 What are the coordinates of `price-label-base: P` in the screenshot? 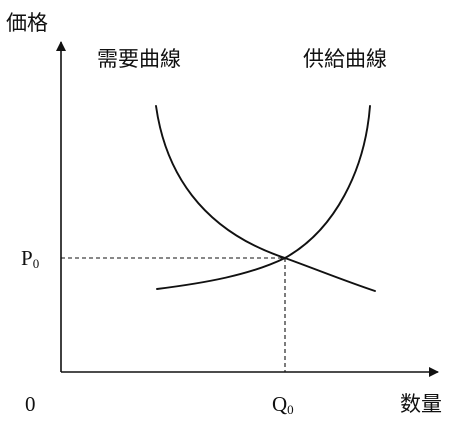 It's located at (27, 258).